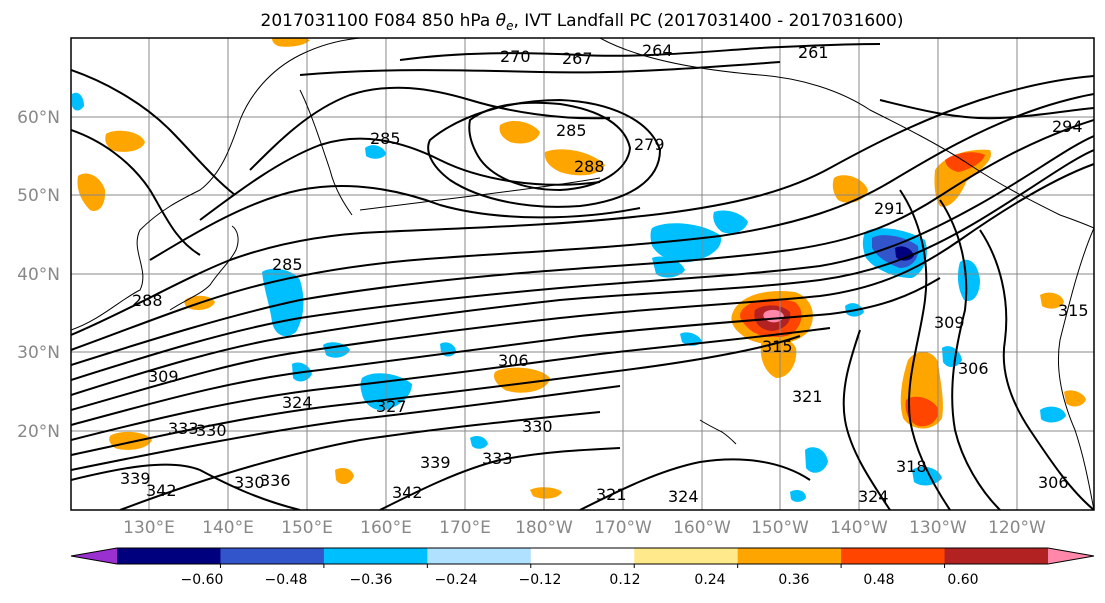  Describe the element at coordinates (465, 528) in the screenshot. I see `lon-label: 170°E` at that location.